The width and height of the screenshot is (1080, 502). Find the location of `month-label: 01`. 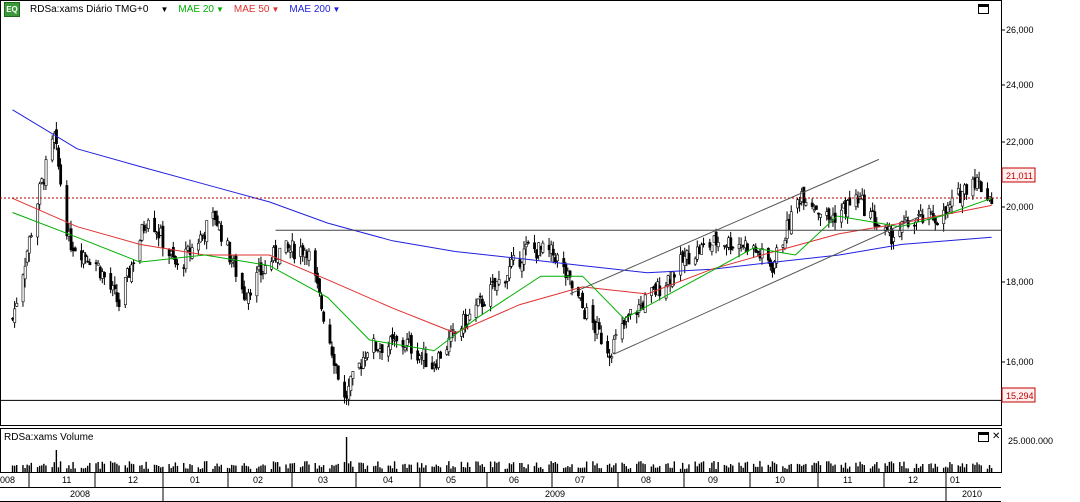

month-label: 01 is located at coordinates (955, 480).